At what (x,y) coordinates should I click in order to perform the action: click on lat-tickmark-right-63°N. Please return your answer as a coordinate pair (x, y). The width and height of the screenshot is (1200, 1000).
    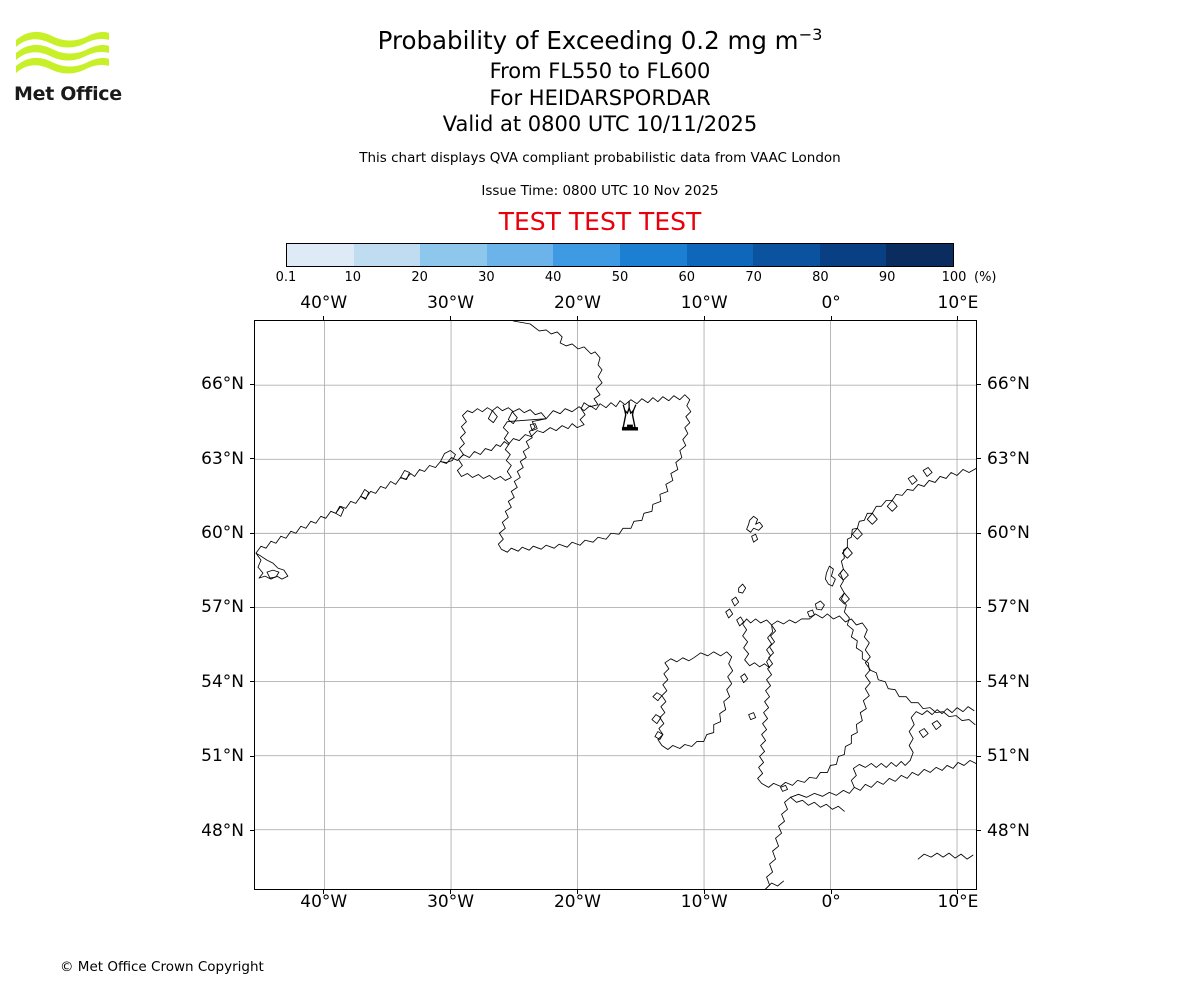
    Looking at the image, I should click on (979, 459).